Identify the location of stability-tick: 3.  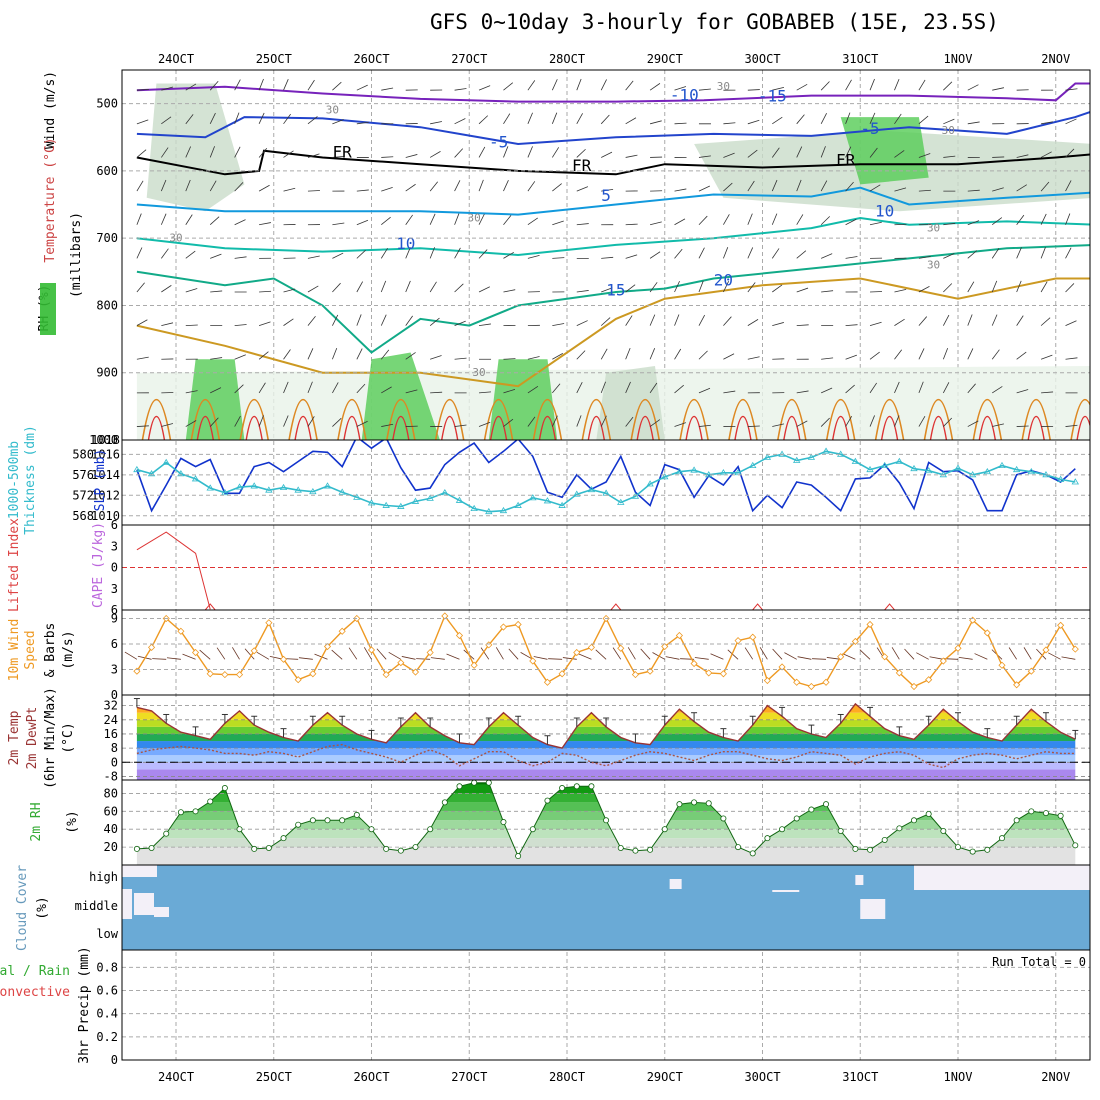
(114, 589).